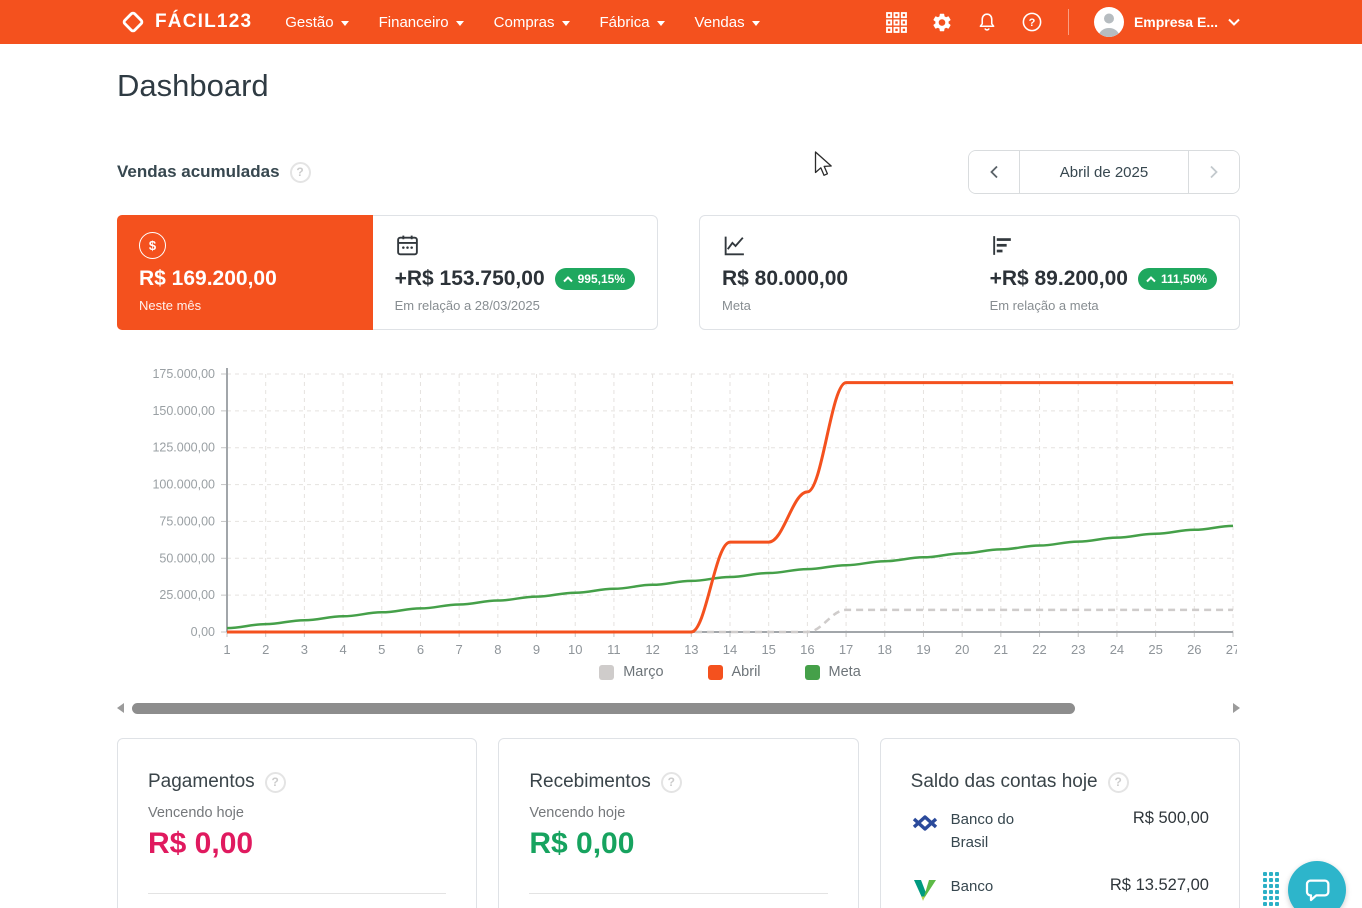  I want to click on vs-goal-card: +R$ 89.200,00 111,50% Em relação a meta, so click(1103, 272).